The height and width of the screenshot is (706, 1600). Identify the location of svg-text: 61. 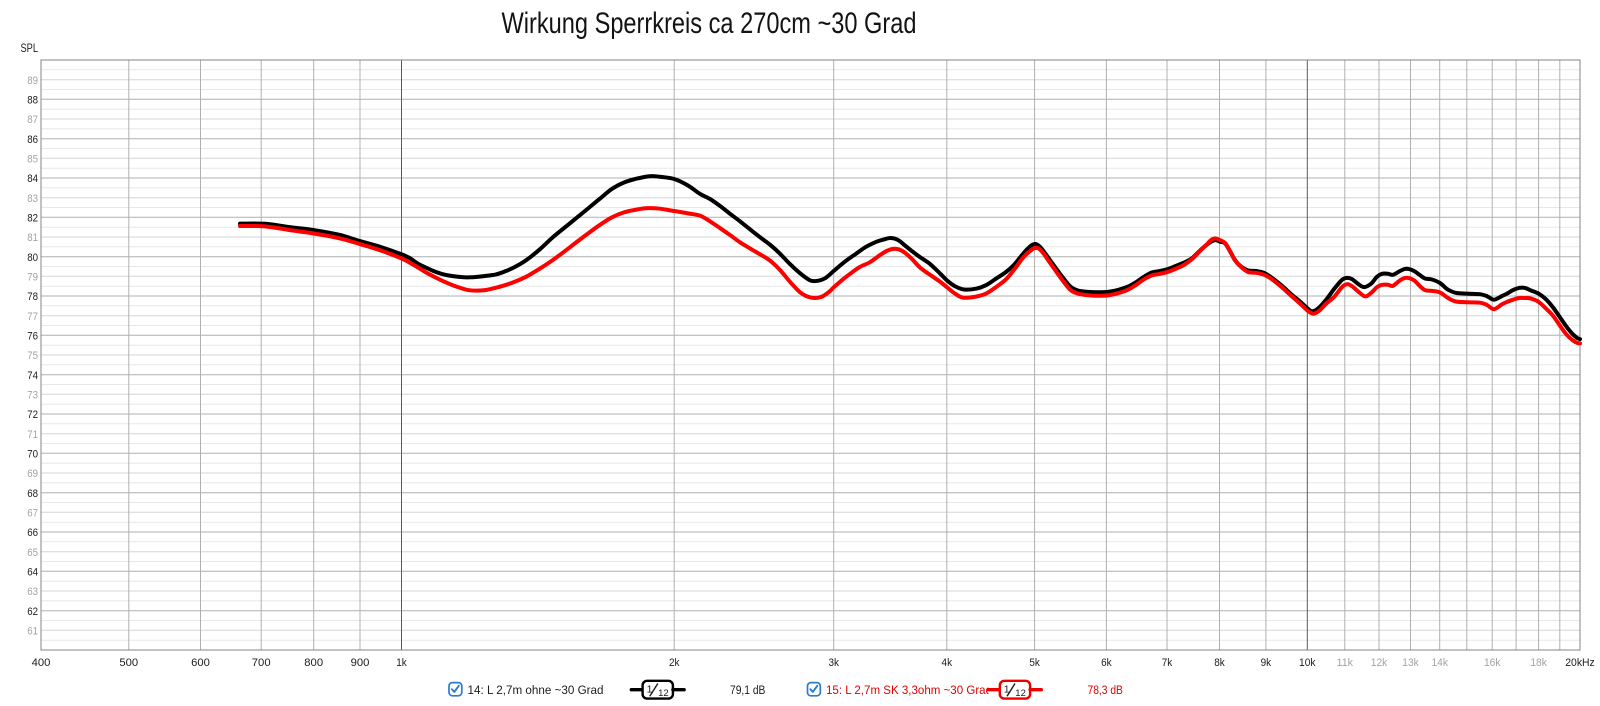
(32, 631).